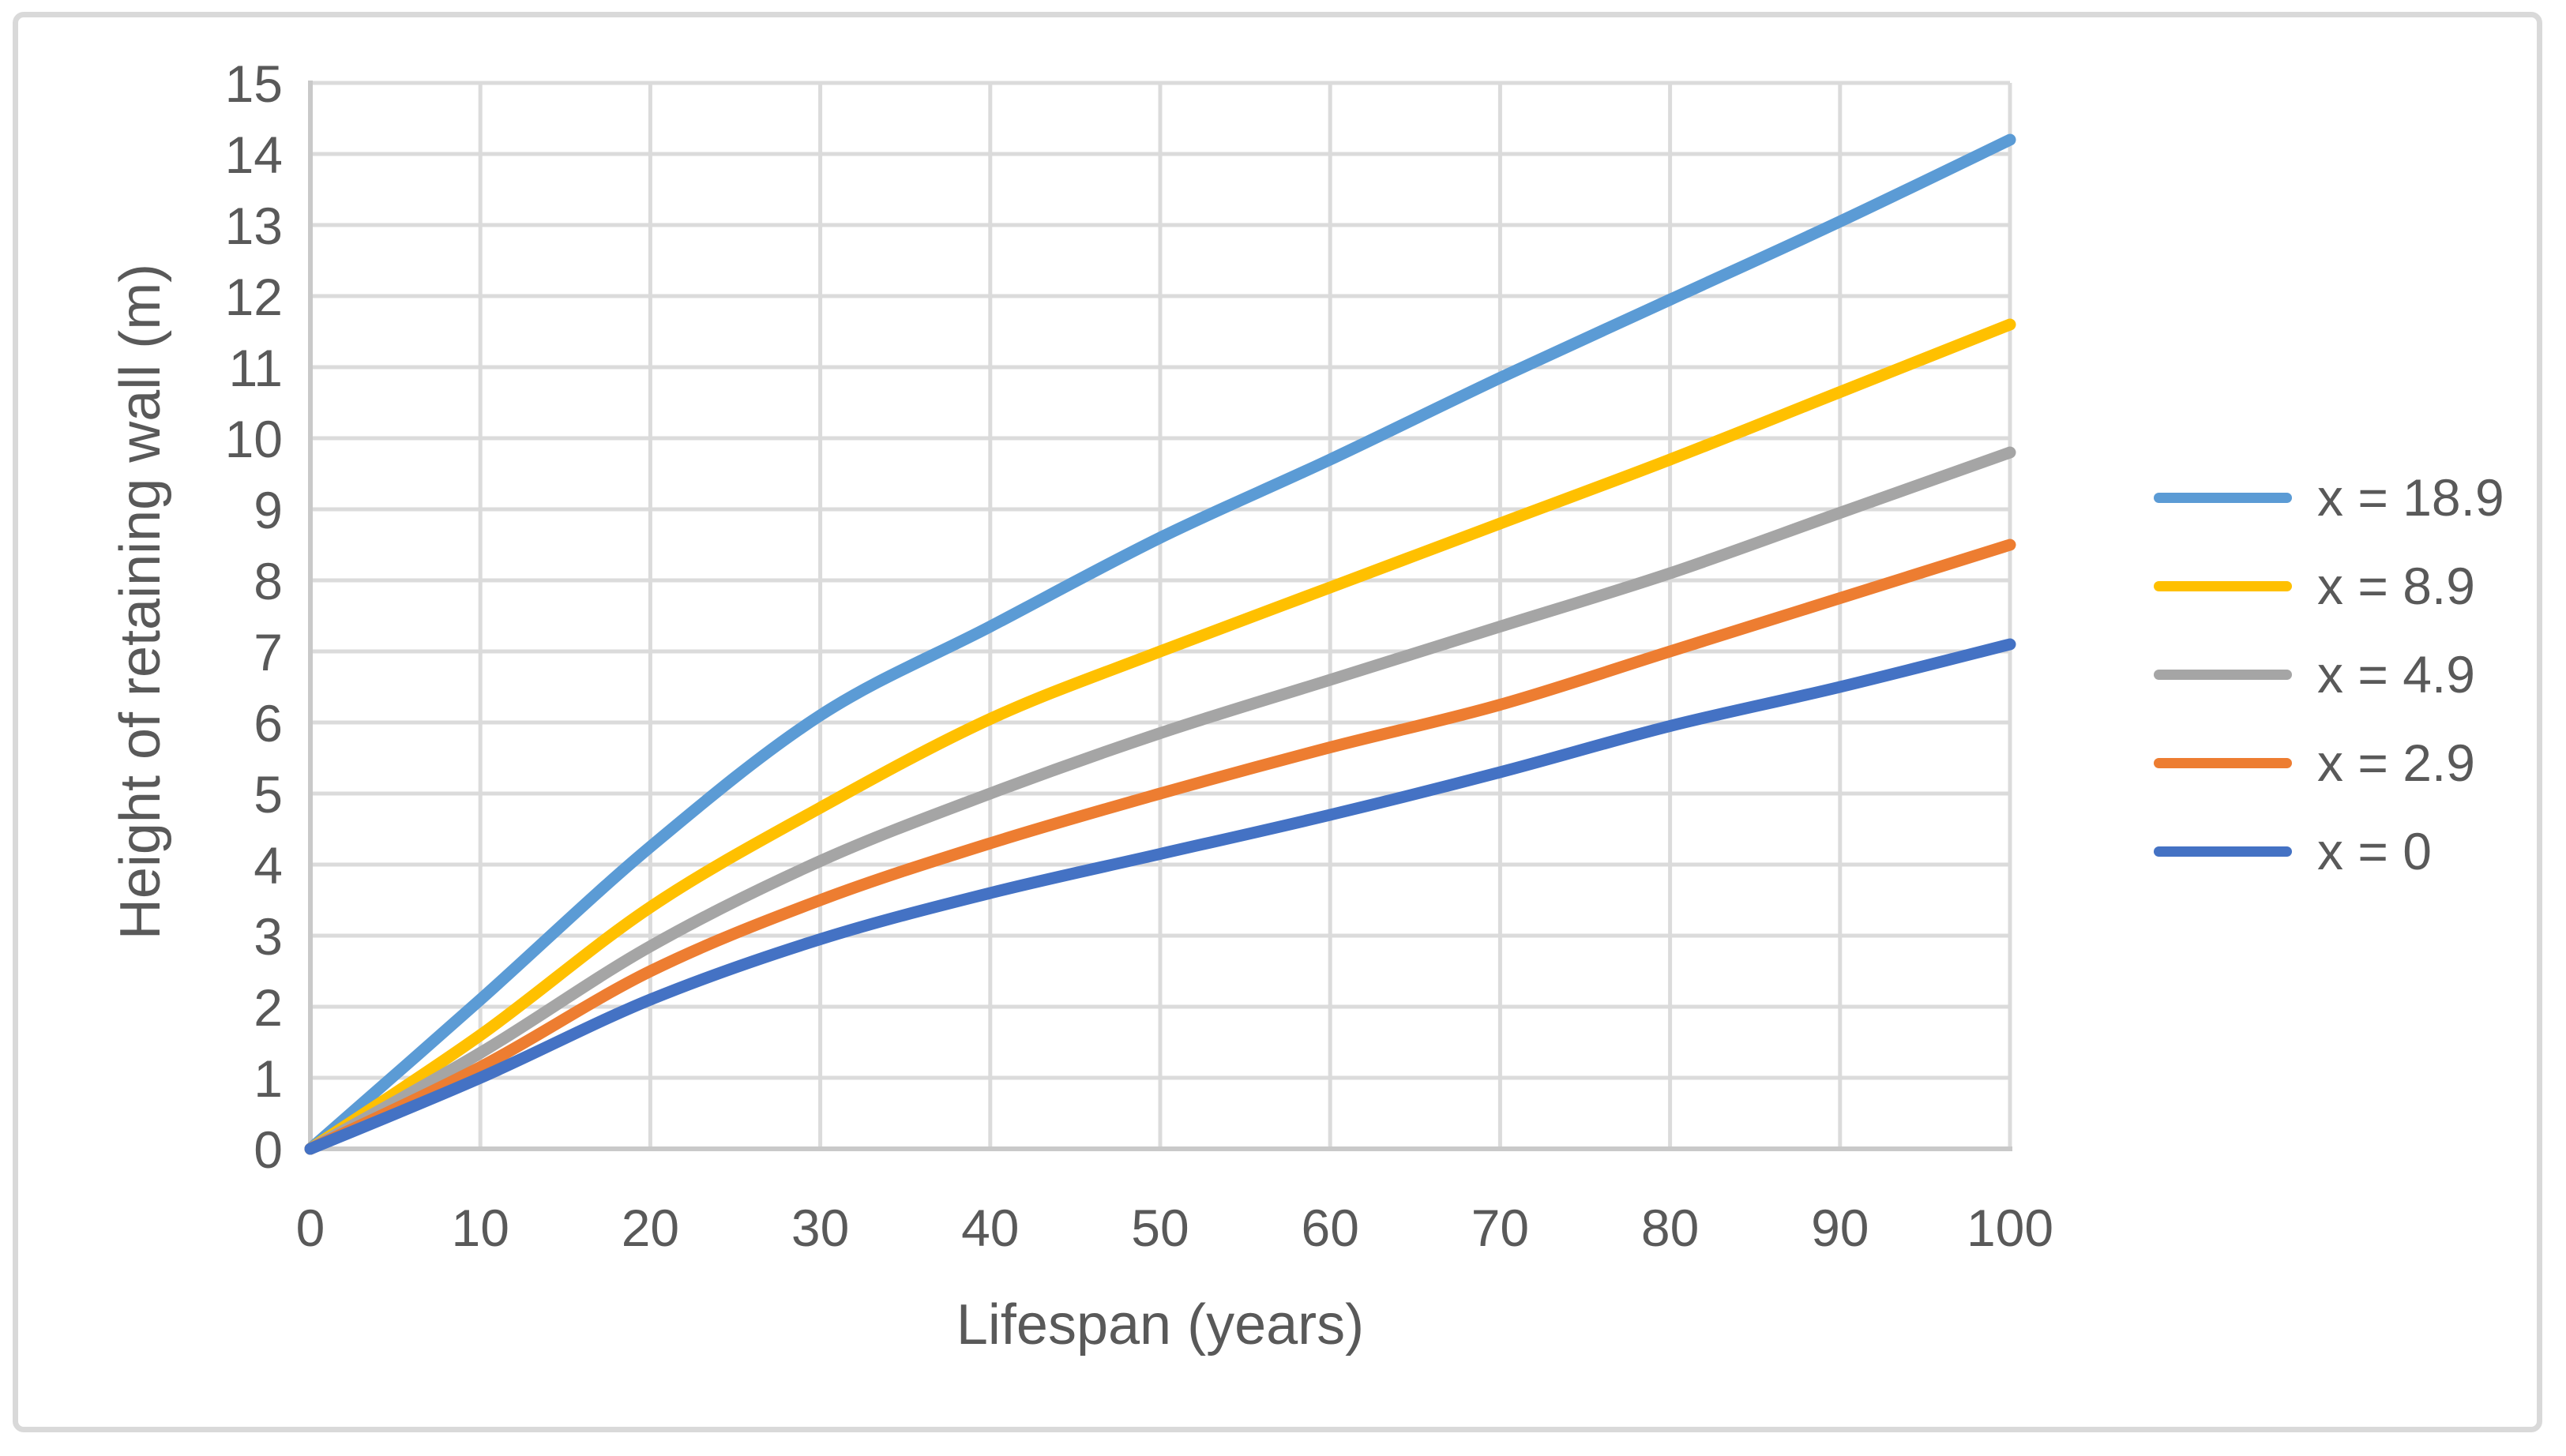 The width and height of the screenshot is (2566, 1456). I want to click on x-tick-label-80: 80, so click(1670, 1228).